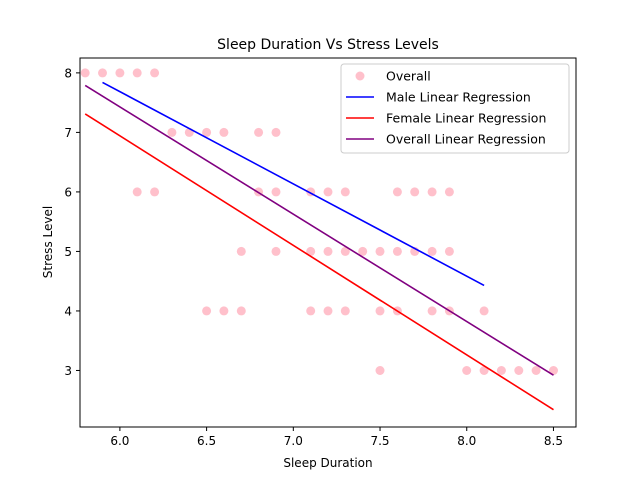  I want to click on y-axis-ticks: 3 4 5 6 7 8, so click(72, 222).